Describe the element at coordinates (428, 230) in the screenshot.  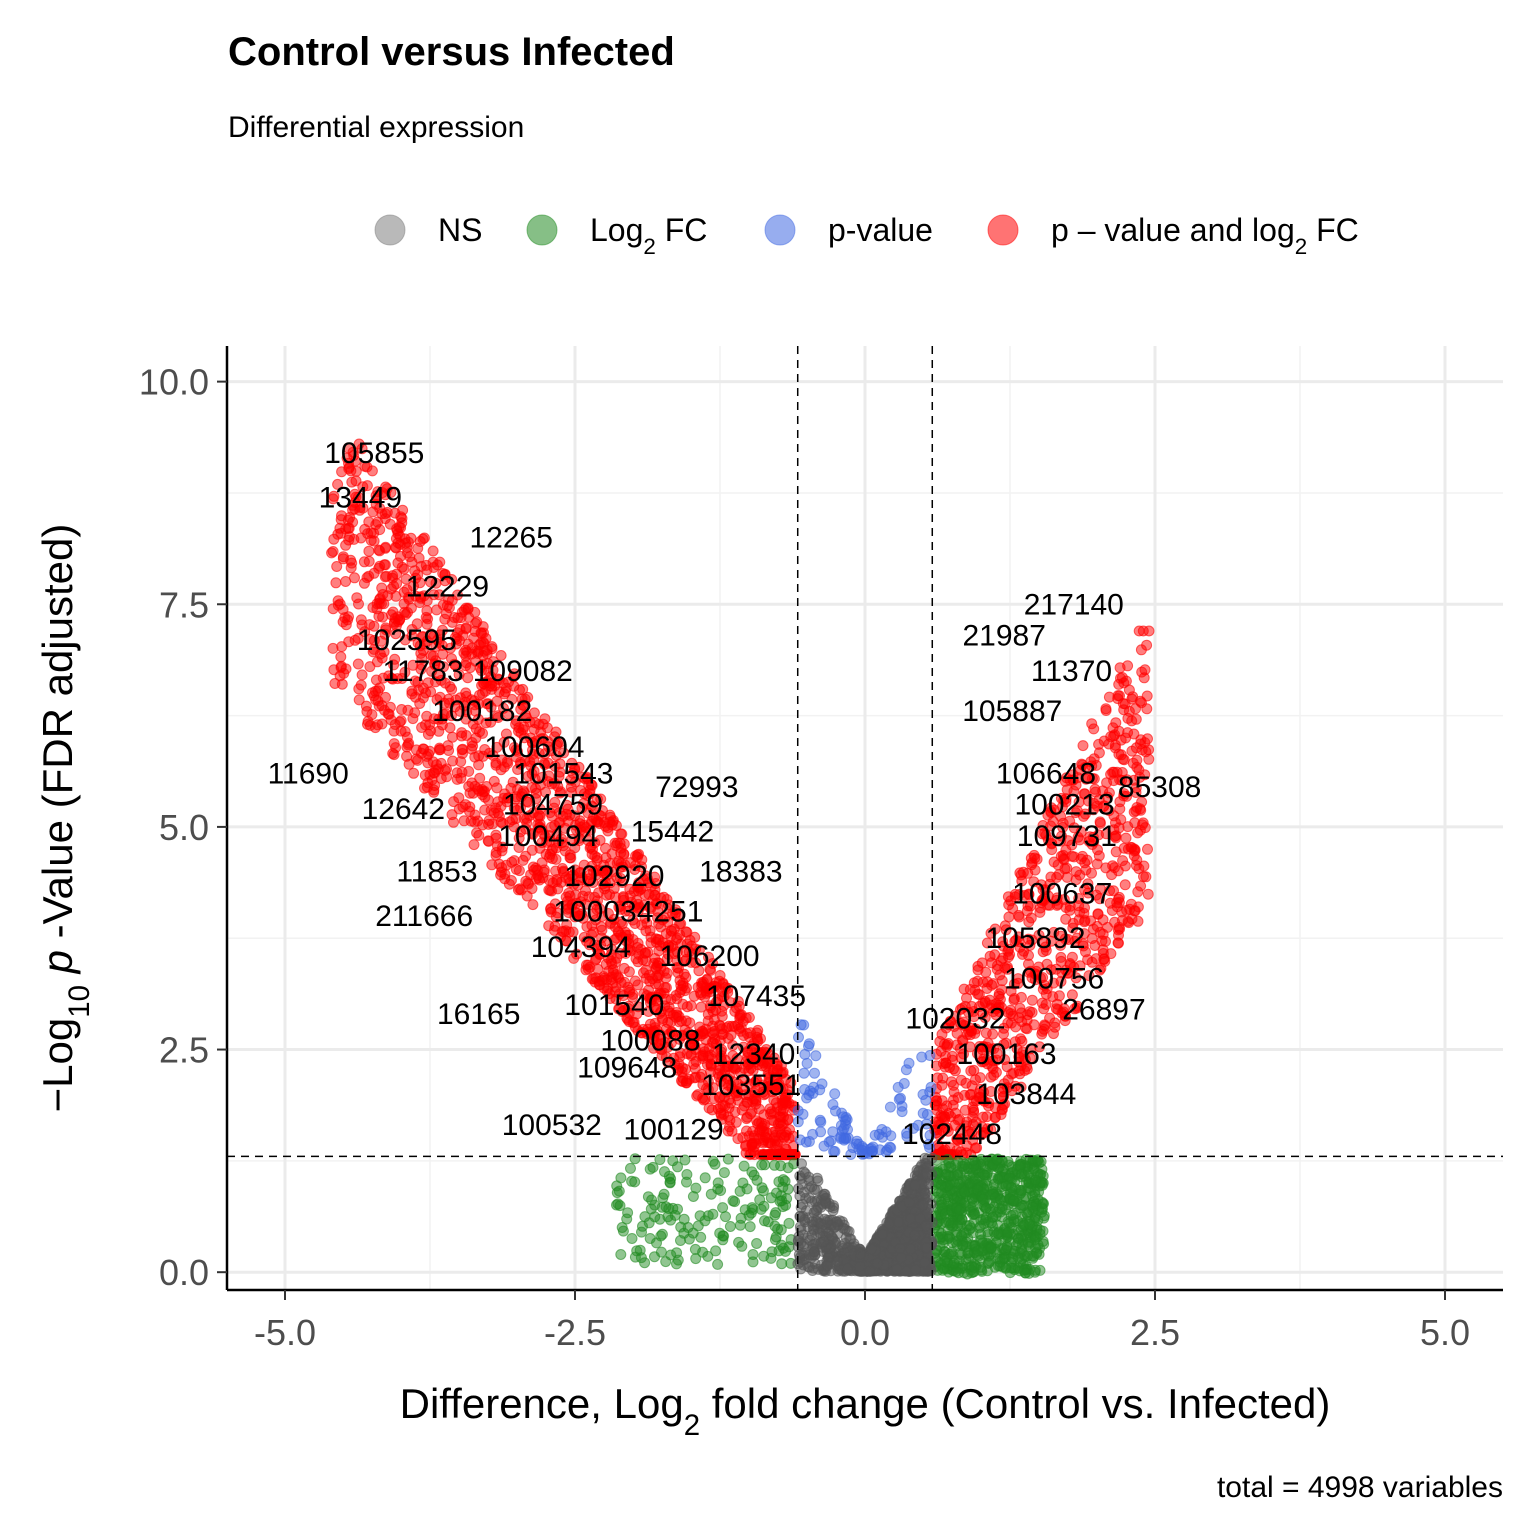
I see `legend-item-ns: NS` at that location.